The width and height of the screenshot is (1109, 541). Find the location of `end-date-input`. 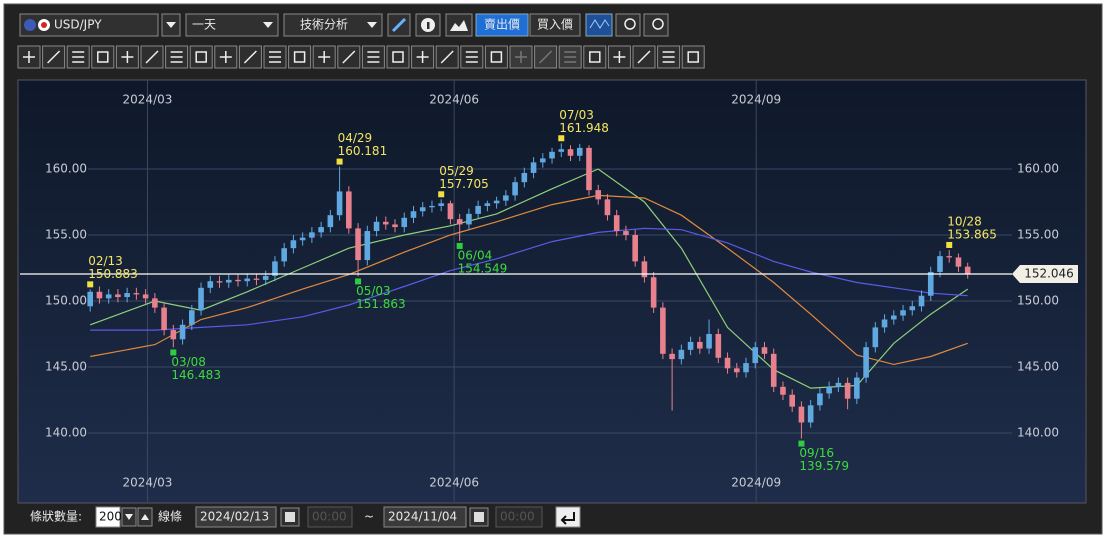

end-date-input is located at coordinates (425, 517).